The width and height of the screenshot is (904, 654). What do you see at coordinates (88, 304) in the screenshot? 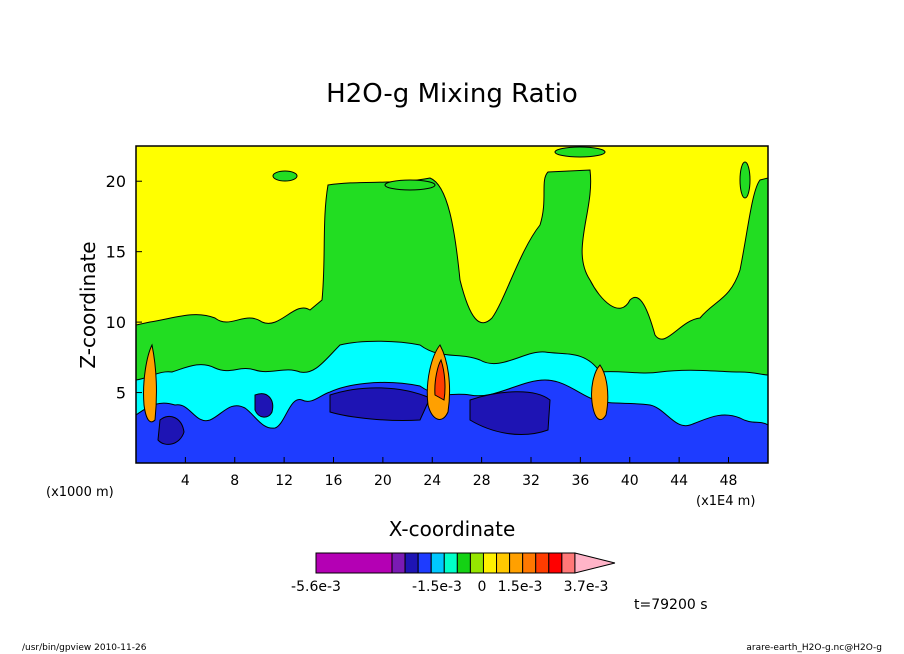
I see `y-axis-title: Z-coordinate` at bounding box center [88, 304].